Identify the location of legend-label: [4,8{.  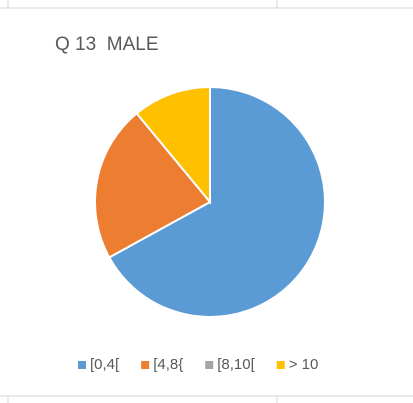
(168, 364).